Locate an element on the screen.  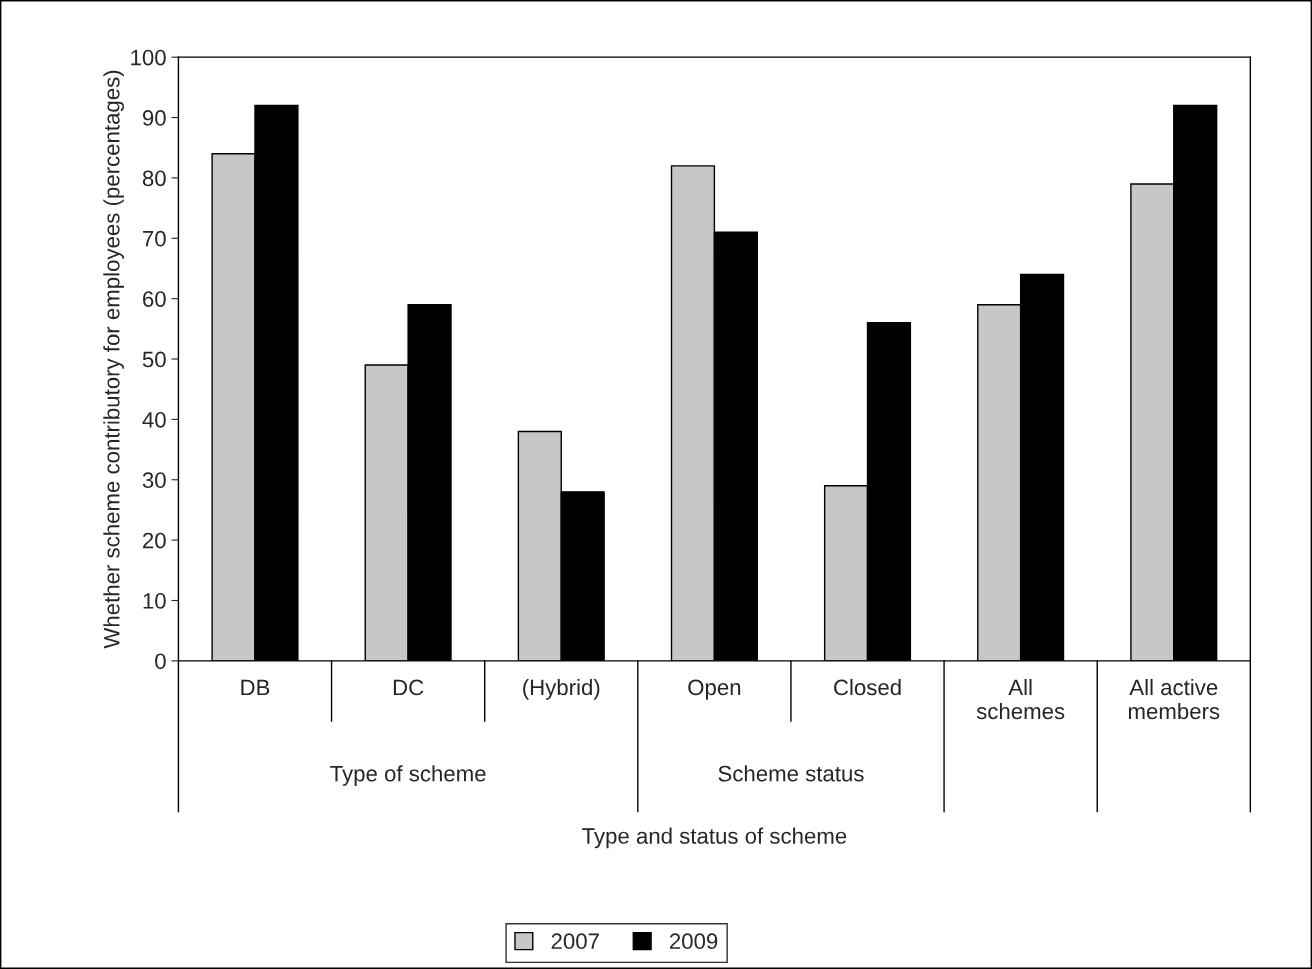
legend-label: 2007 is located at coordinates (575, 941).